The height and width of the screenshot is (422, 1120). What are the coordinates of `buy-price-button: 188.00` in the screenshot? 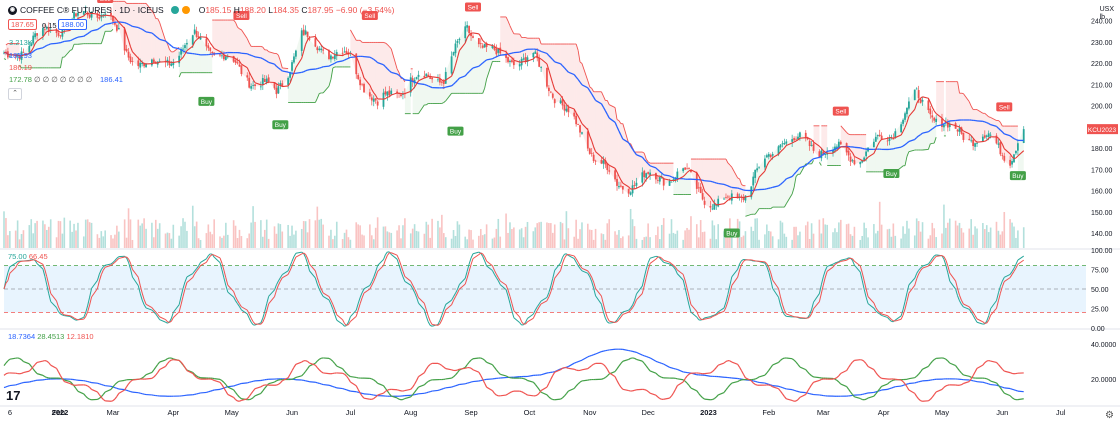 It's located at (72, 24).